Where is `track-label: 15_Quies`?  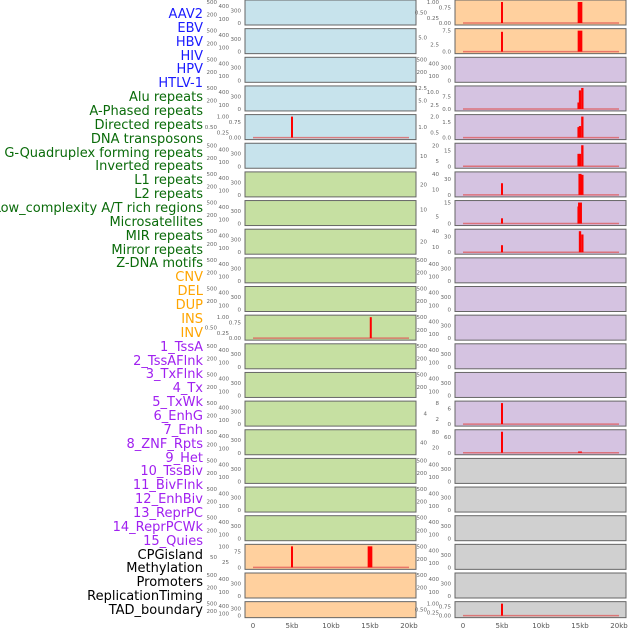 track-label: 15_Quies is located at coordinates (173, 541).